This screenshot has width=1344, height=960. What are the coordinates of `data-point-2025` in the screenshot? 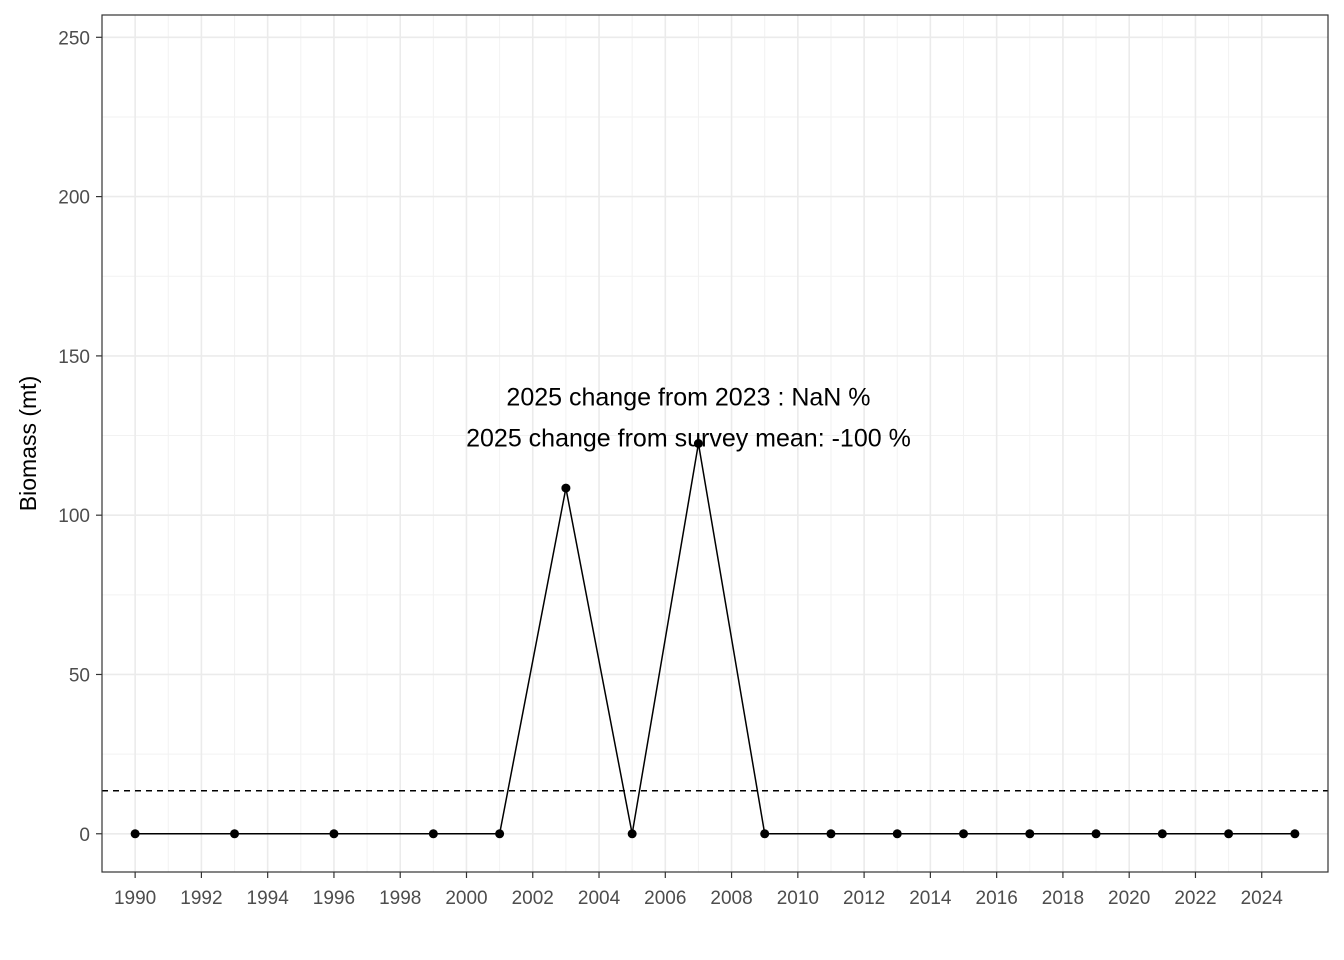 It's located at (1295, 834).